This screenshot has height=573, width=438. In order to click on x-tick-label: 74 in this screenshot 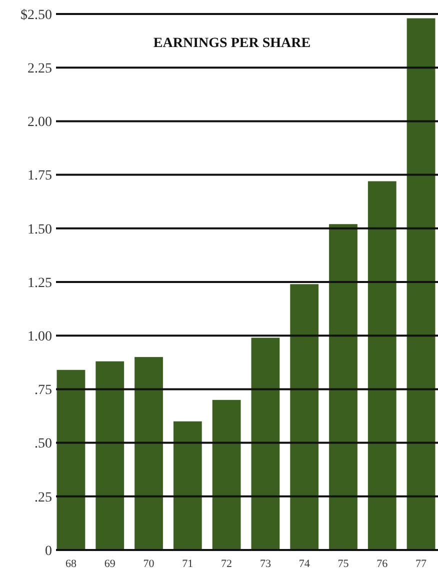, I will do `click(304, 564)`.